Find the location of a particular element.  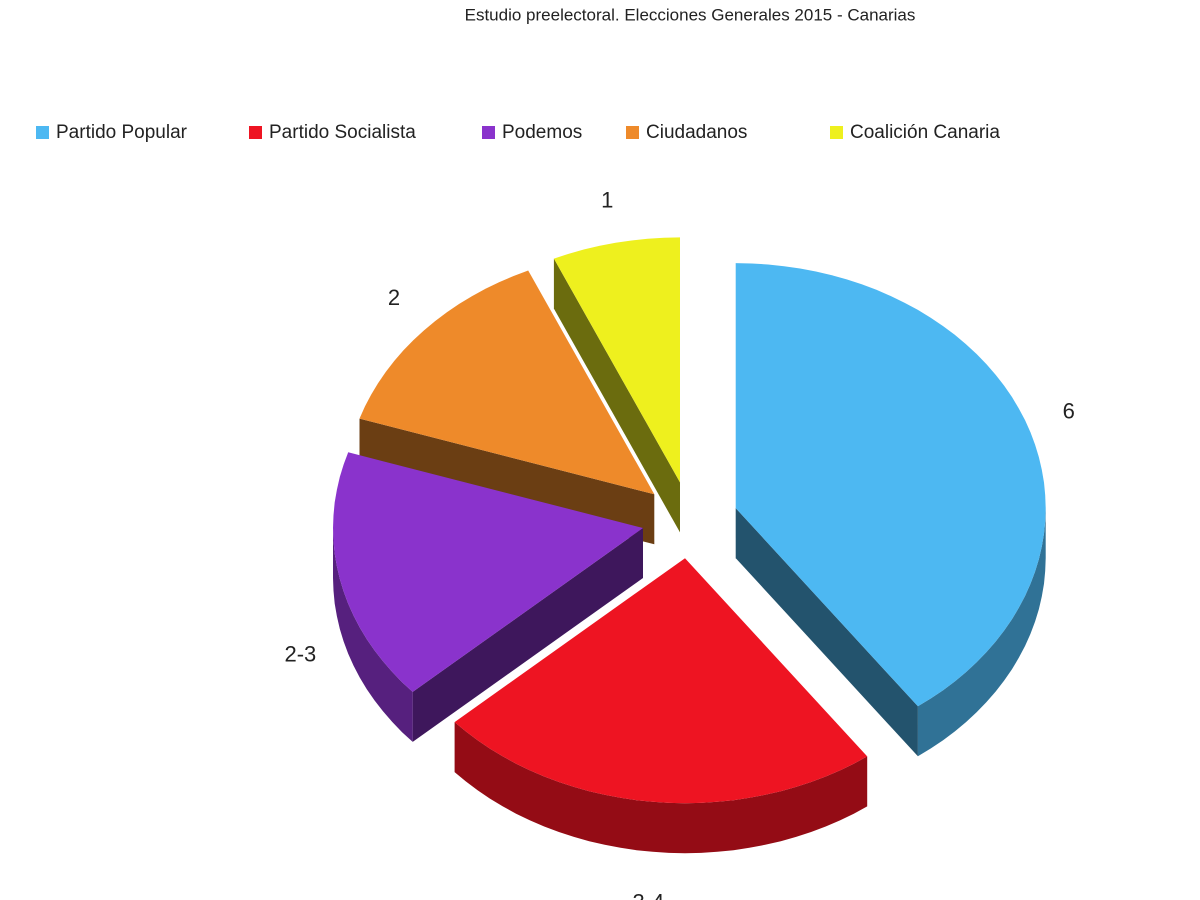

legend-label: Partido Socialista is located at coordinates (342, 132).